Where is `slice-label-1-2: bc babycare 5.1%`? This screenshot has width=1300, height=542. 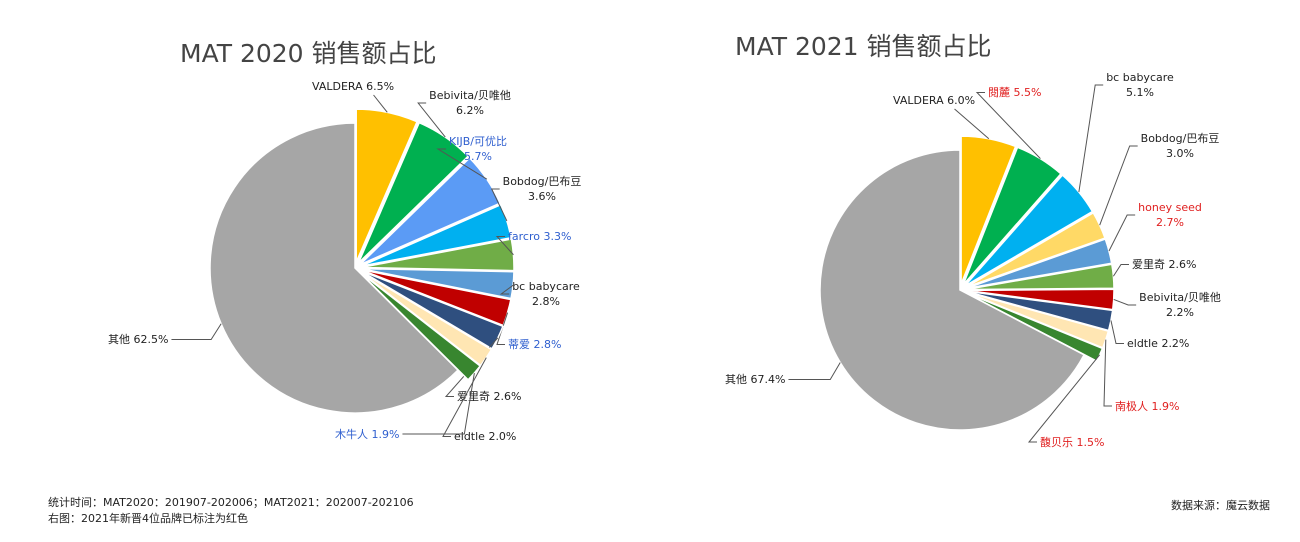 slice-label-1-2: bc babycare 5.1% is located at coordinates (1140, 85).